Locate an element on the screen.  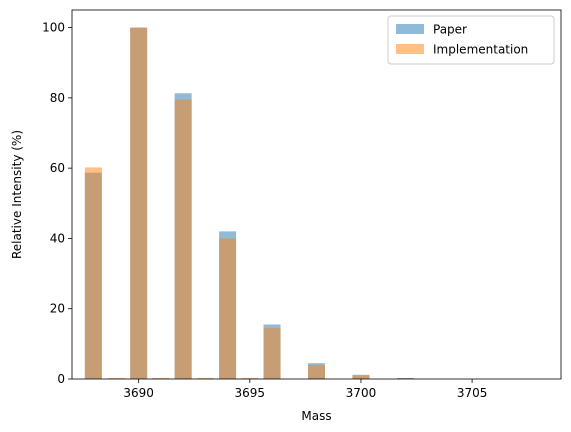
y-tick-label-0: 0 is located at coordinates (61, 379).